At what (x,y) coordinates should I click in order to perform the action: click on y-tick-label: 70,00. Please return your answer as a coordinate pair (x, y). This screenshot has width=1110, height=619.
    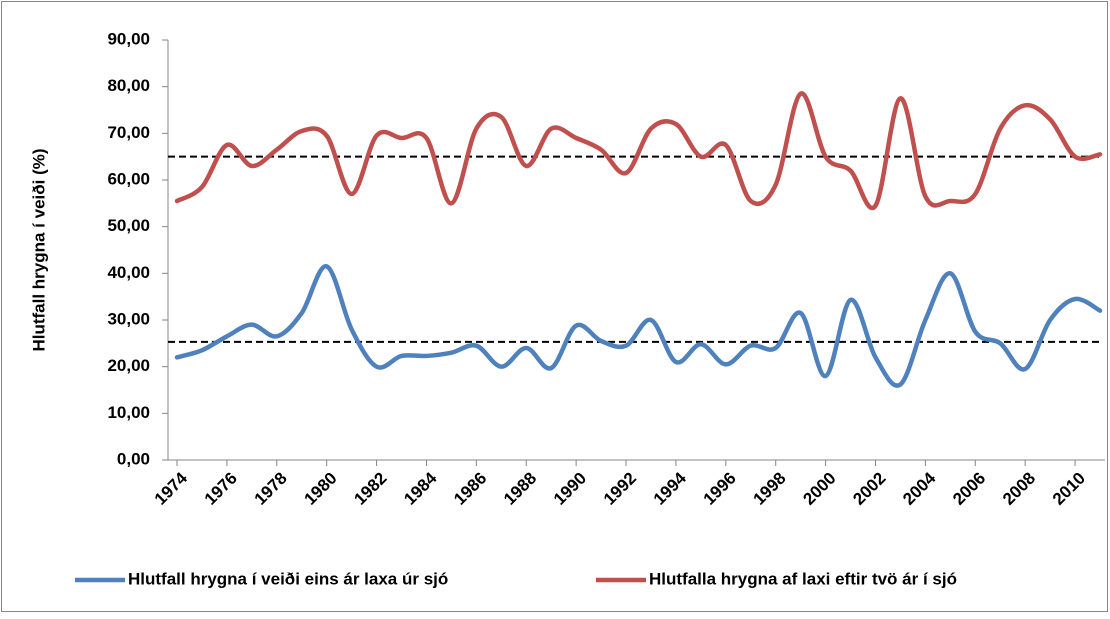
    Looking at the image, I should click on (128, 132).